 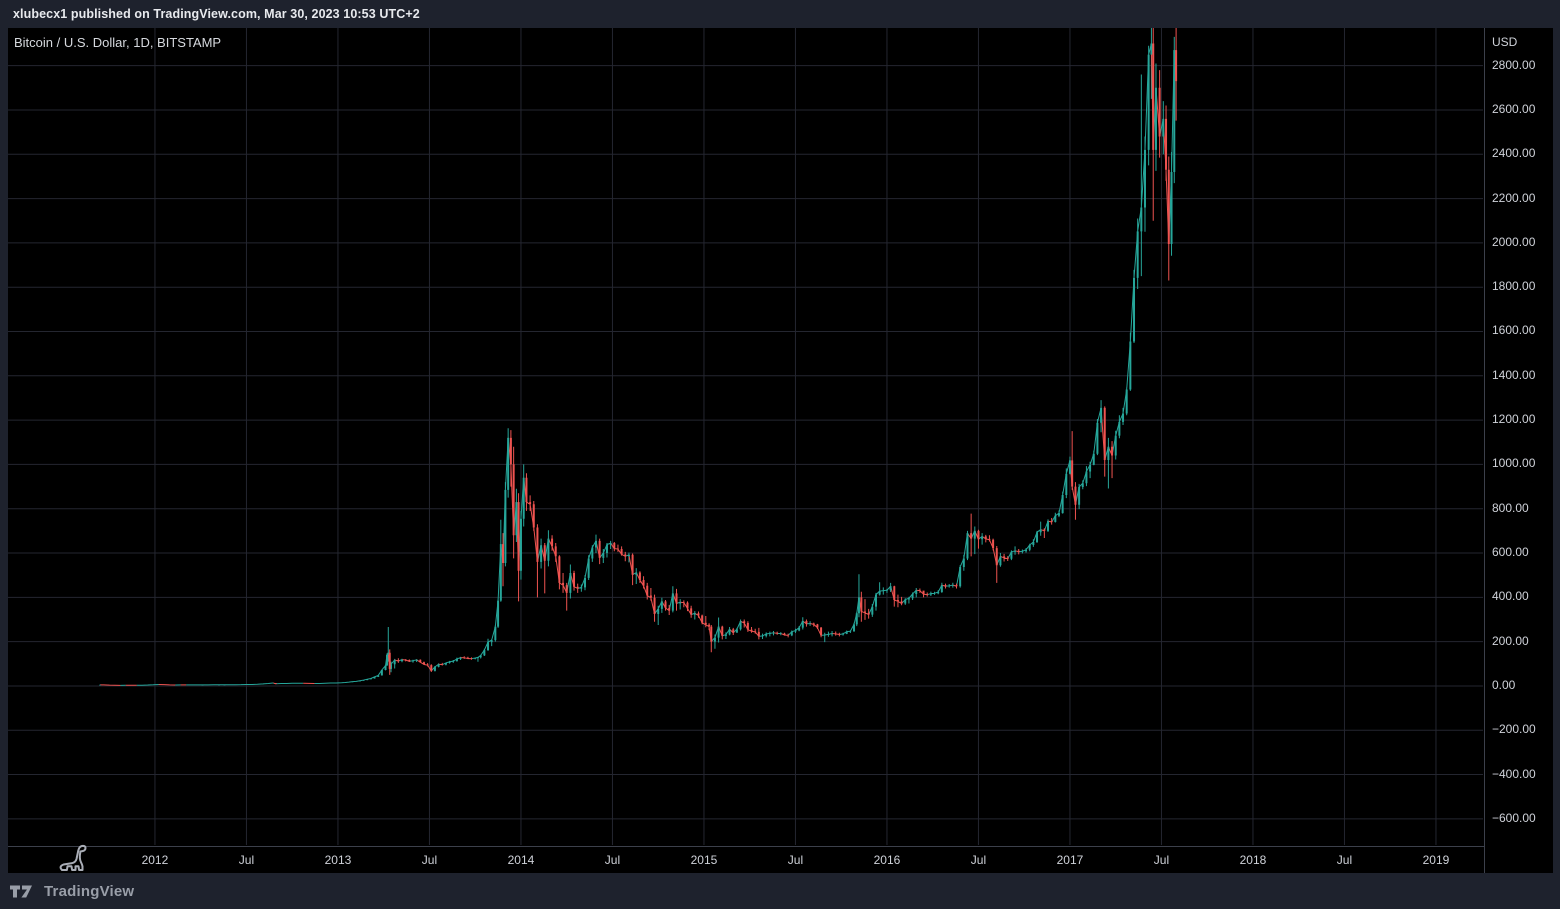 What do you see at coordinates (1505, 42) in the screenshot?
I see `price-axis-unit: USD` at bounding box center [1505, 42].